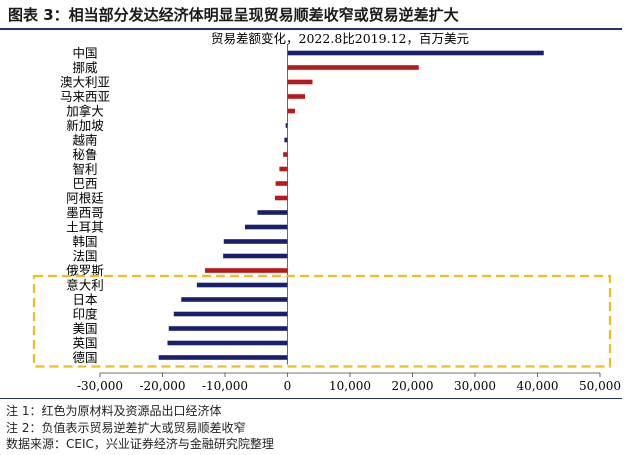 The width and height of the screenshot is (640, 455). What do you see at coordinates (272, 212) in the screenshot?
I see `bar-墨西哥` at bounding box center [272, 212].